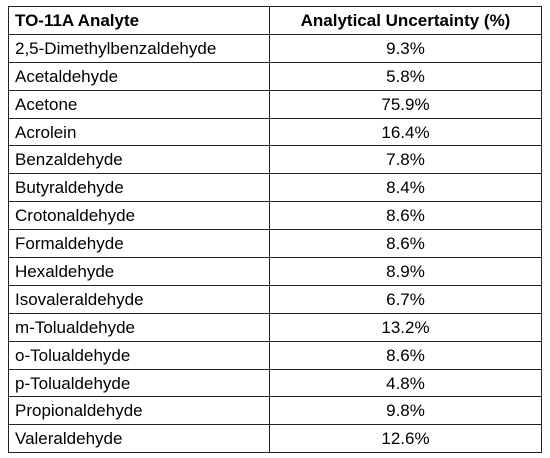 The height and width of the screenshot is (458, 550). I want to click on analyte-cell: o-Tolualdehyde, so click(139, 355).